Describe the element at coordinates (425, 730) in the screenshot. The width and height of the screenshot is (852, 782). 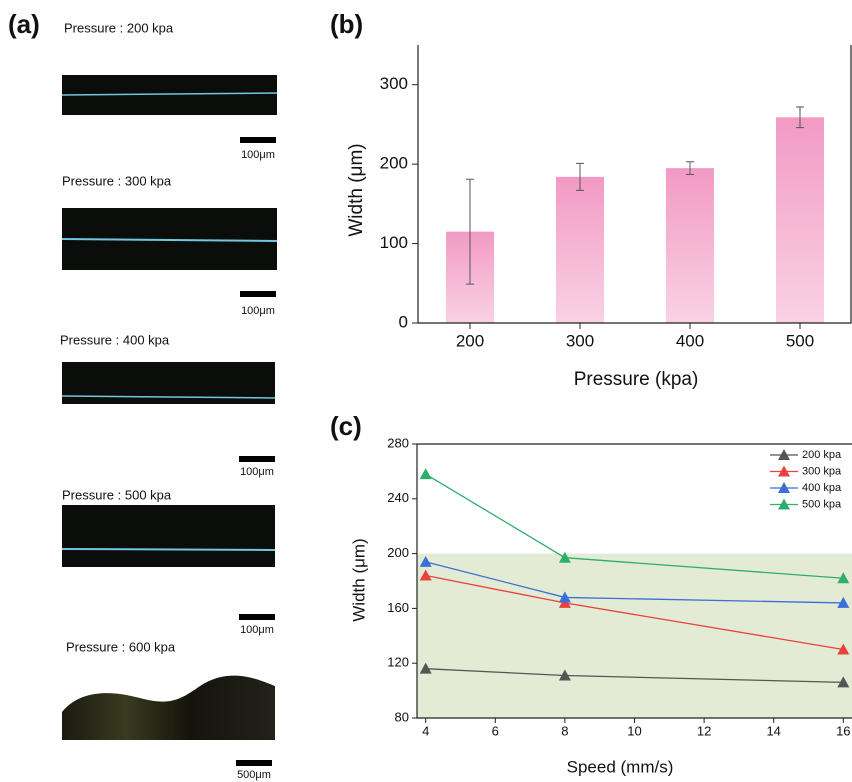
I see `x-tick-label: 4` at that location.